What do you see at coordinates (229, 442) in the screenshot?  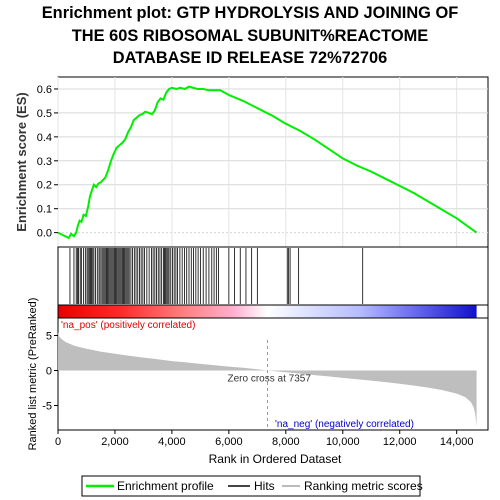 I see `x-tick-label: 6,000` at bounding box center [229, 442].